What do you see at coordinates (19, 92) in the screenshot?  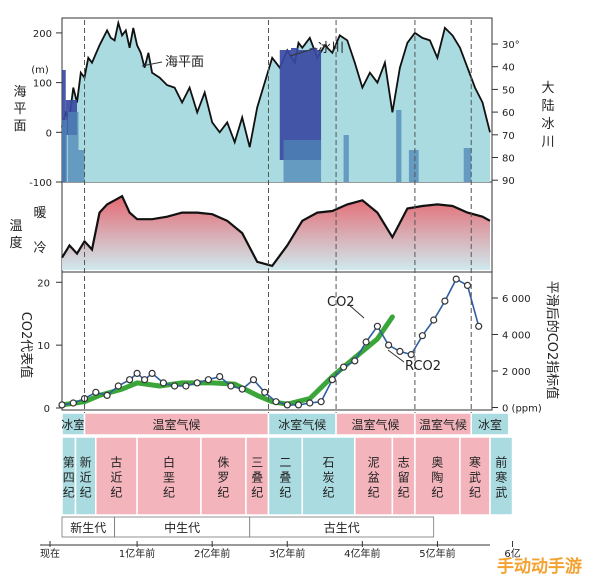 I see `sea-level-axis-label: 海` at bounding box center [19, 92].